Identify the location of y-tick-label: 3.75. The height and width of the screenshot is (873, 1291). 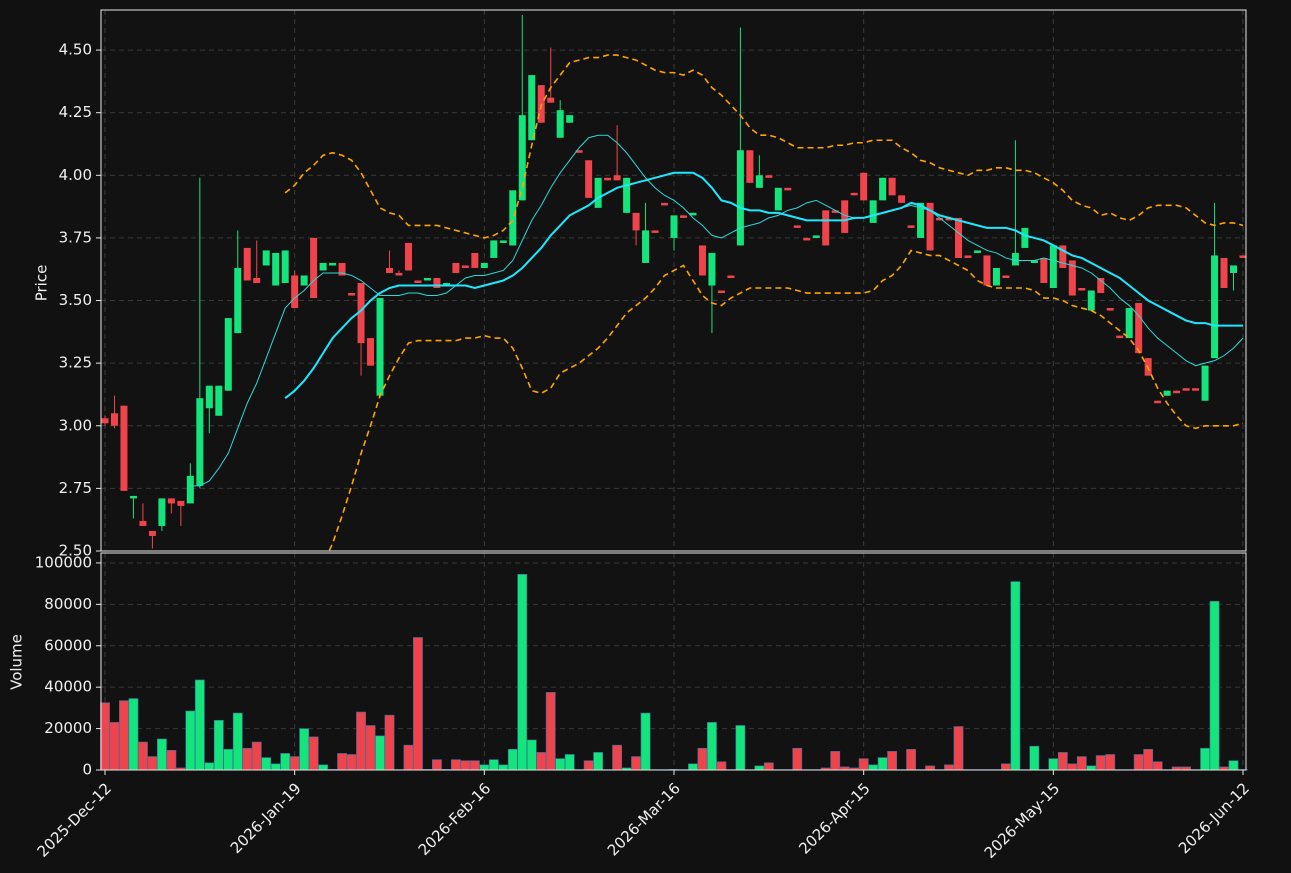
(75, 237).